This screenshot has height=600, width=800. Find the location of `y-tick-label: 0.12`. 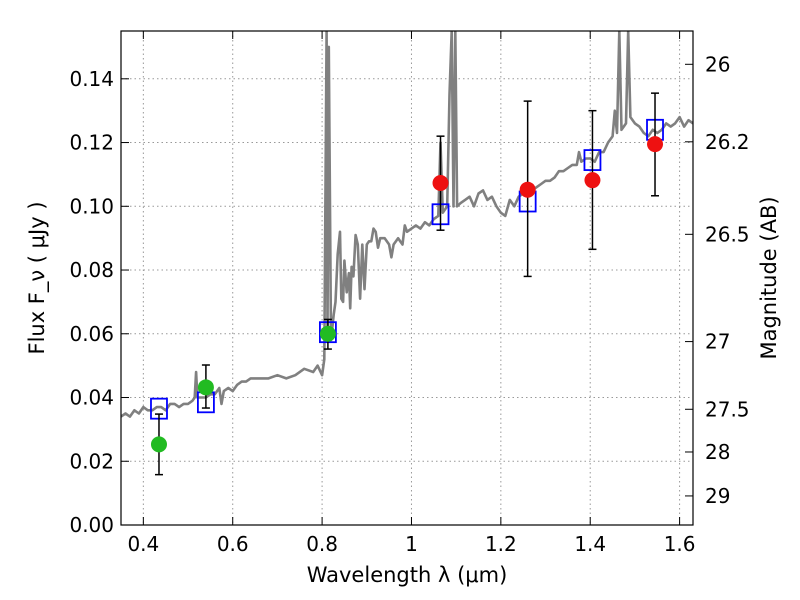

y-tick-label: 0.12 is located at coordinates (91, 143).